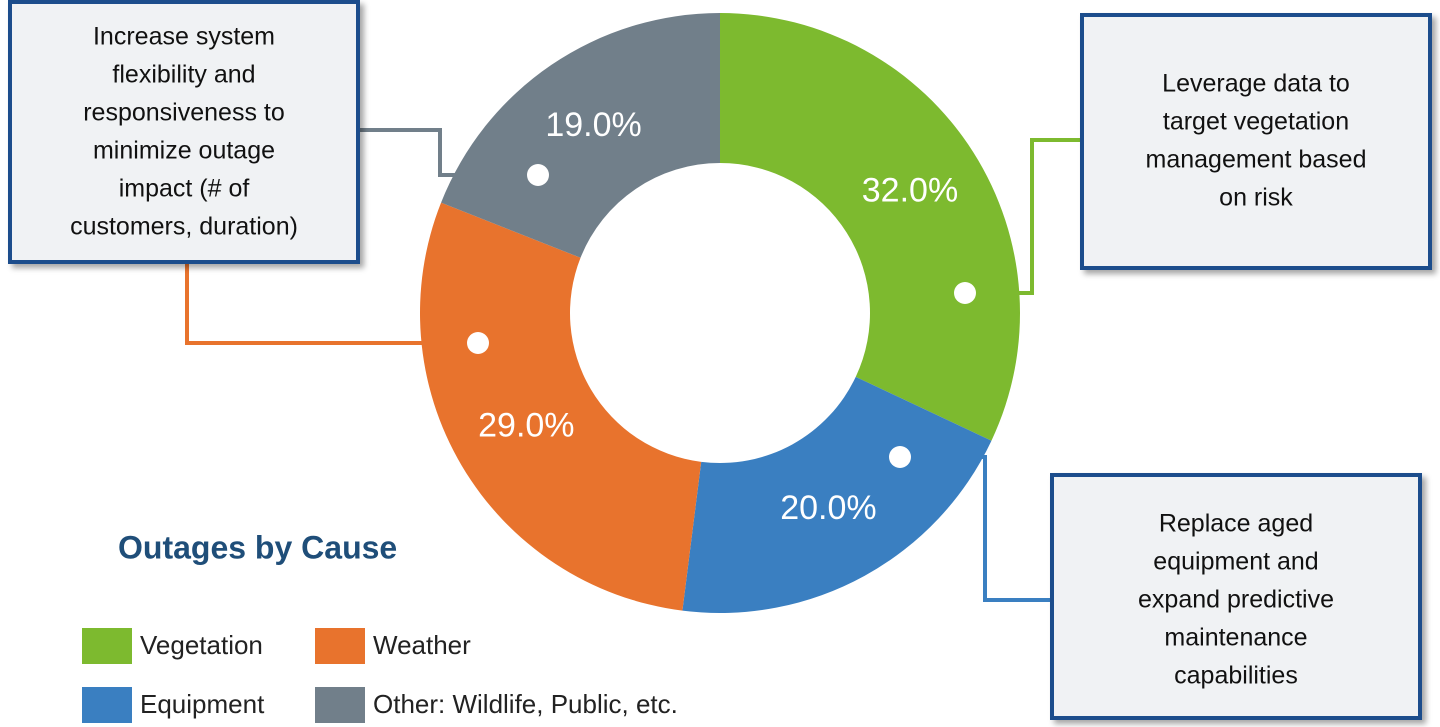 The width and height of the screenshot is (1440, 727). What do you see at coordinates (184, 151) in the screenshot?
I see `annotation-text: minimize outage` at bounding box center [184, 151].